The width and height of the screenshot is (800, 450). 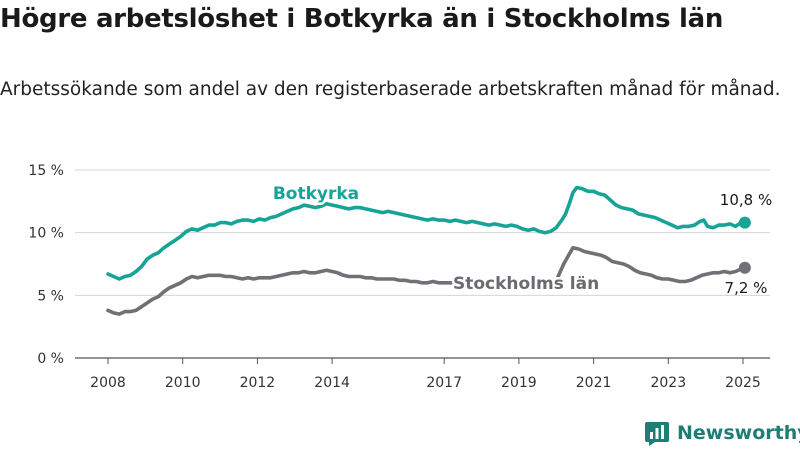 What do you see at coordinates (444, 383) in the screenshot?
I see `x-tick-label: 2017` at bounding box center [444, 383].